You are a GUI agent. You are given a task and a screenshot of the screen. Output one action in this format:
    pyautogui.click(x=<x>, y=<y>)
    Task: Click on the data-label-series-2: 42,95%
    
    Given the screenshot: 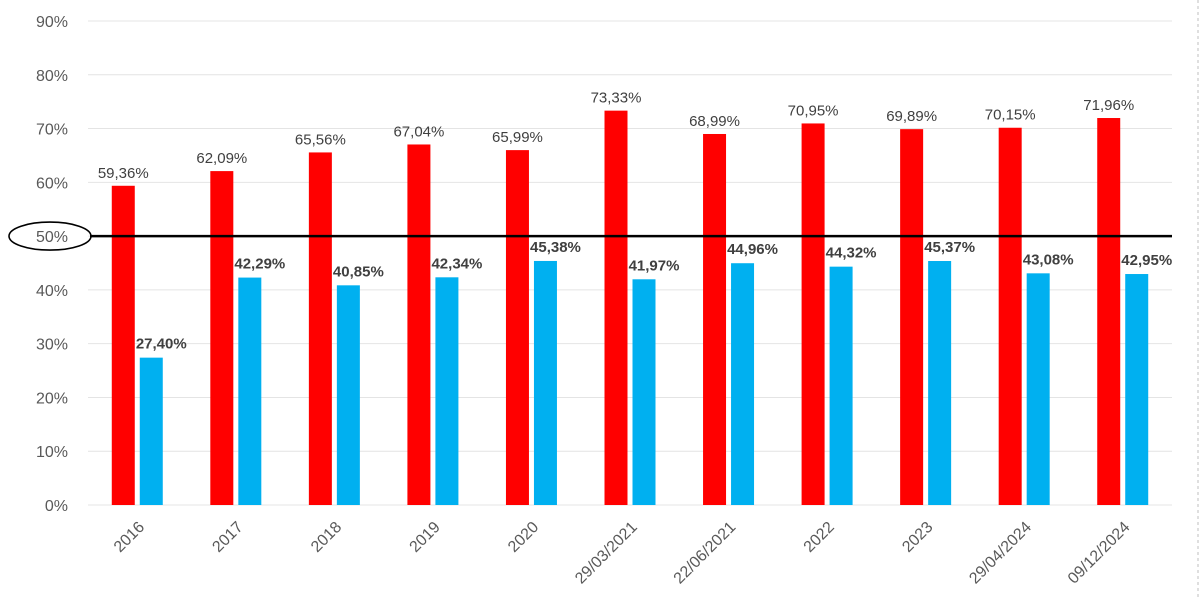 What is the action you would take?
    pyautogui.click(x=1146, y=260)
    